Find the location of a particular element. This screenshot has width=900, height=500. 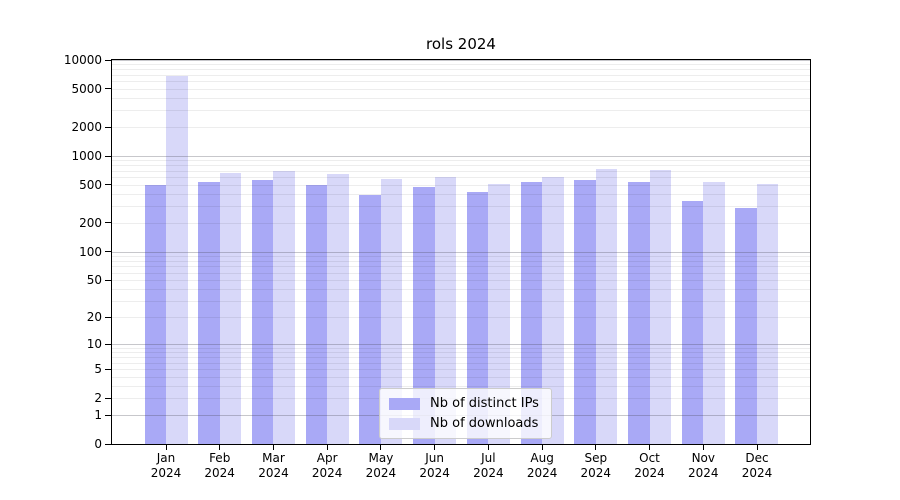

legend-item-downloads: Nb of downloads is located at coordinates (464, 423).